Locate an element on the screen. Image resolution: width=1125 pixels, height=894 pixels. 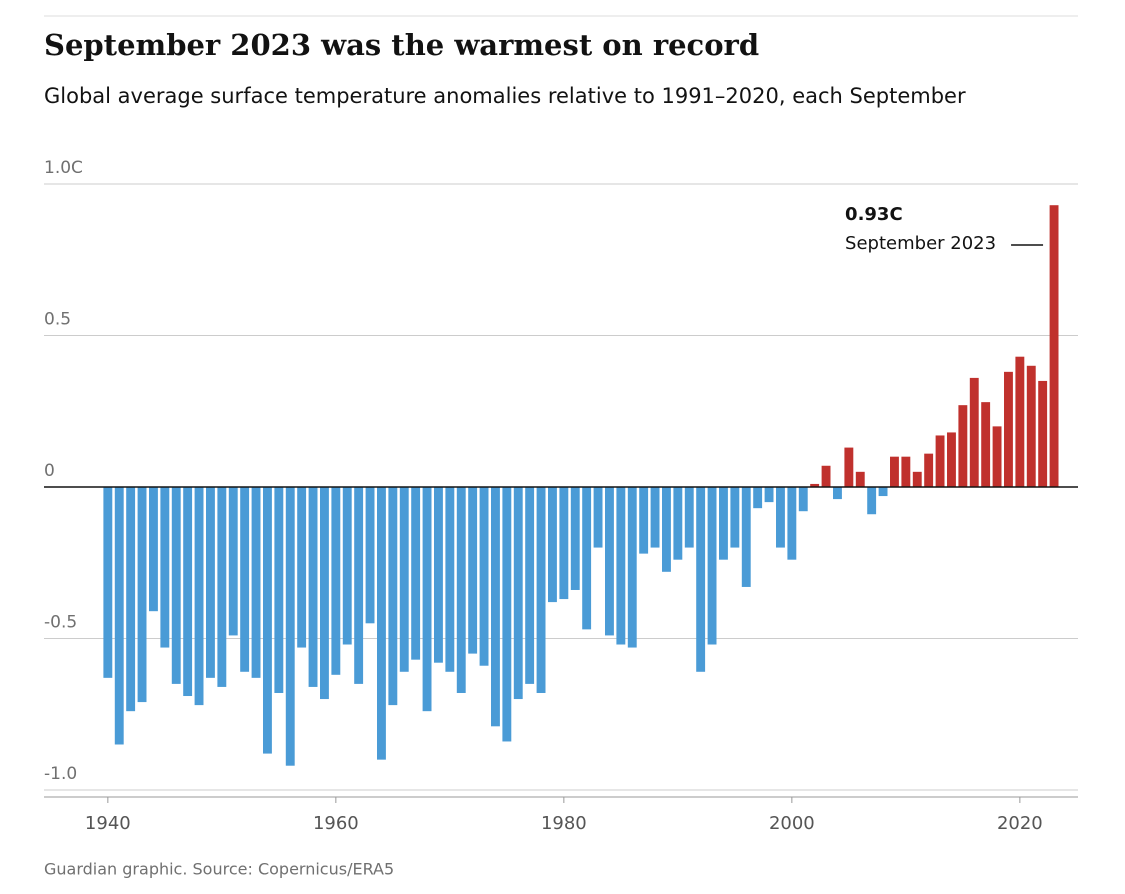
y-tick-label: 0 is located at coordinates (49, 471).